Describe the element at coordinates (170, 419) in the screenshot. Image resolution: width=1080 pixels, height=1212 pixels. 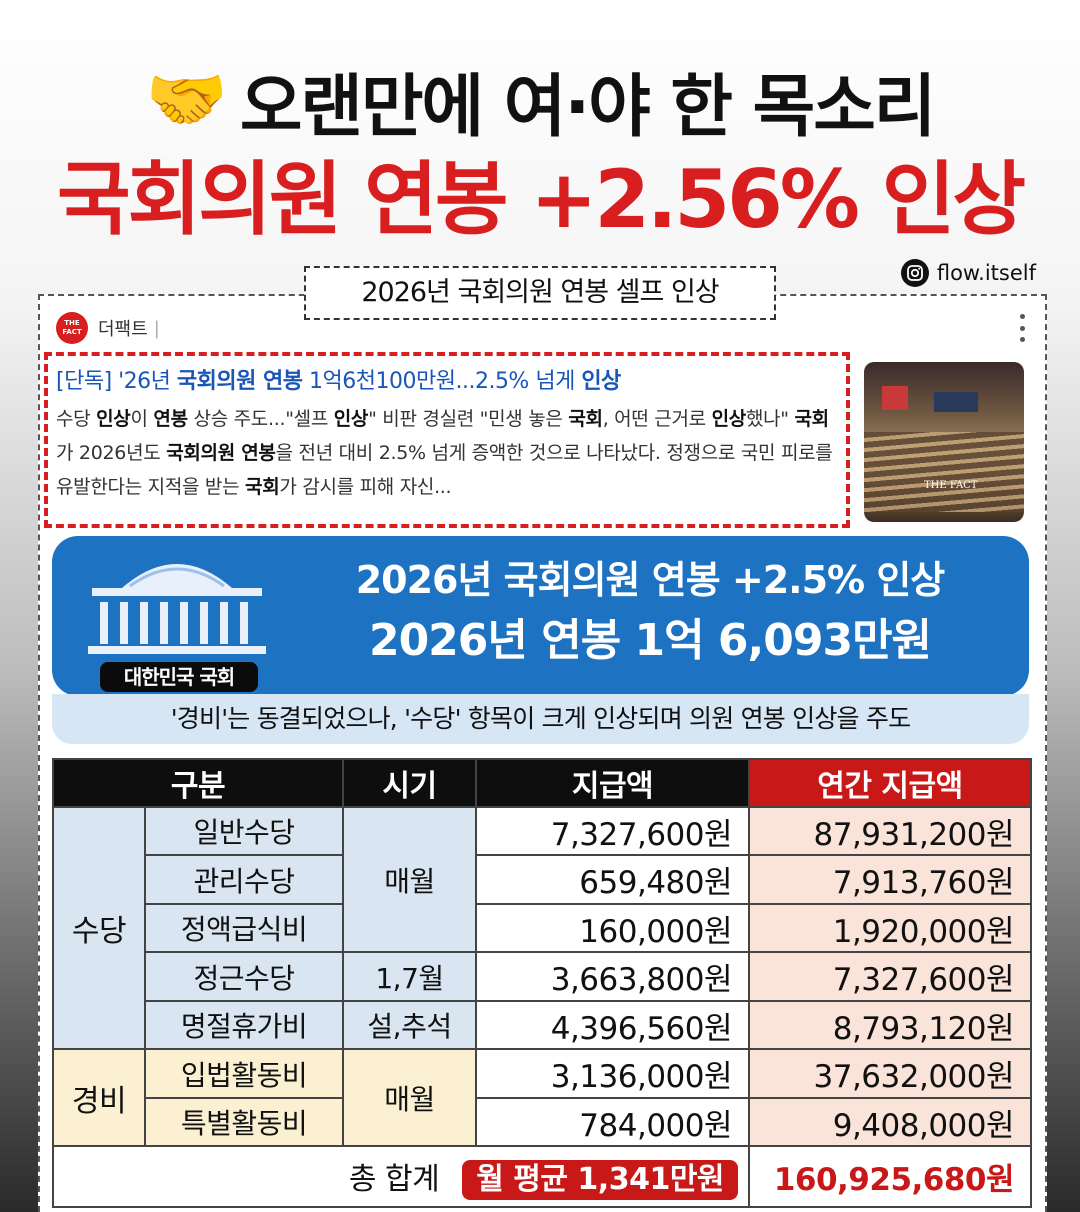
I see `snippet-keyword: 연봉` at that location.